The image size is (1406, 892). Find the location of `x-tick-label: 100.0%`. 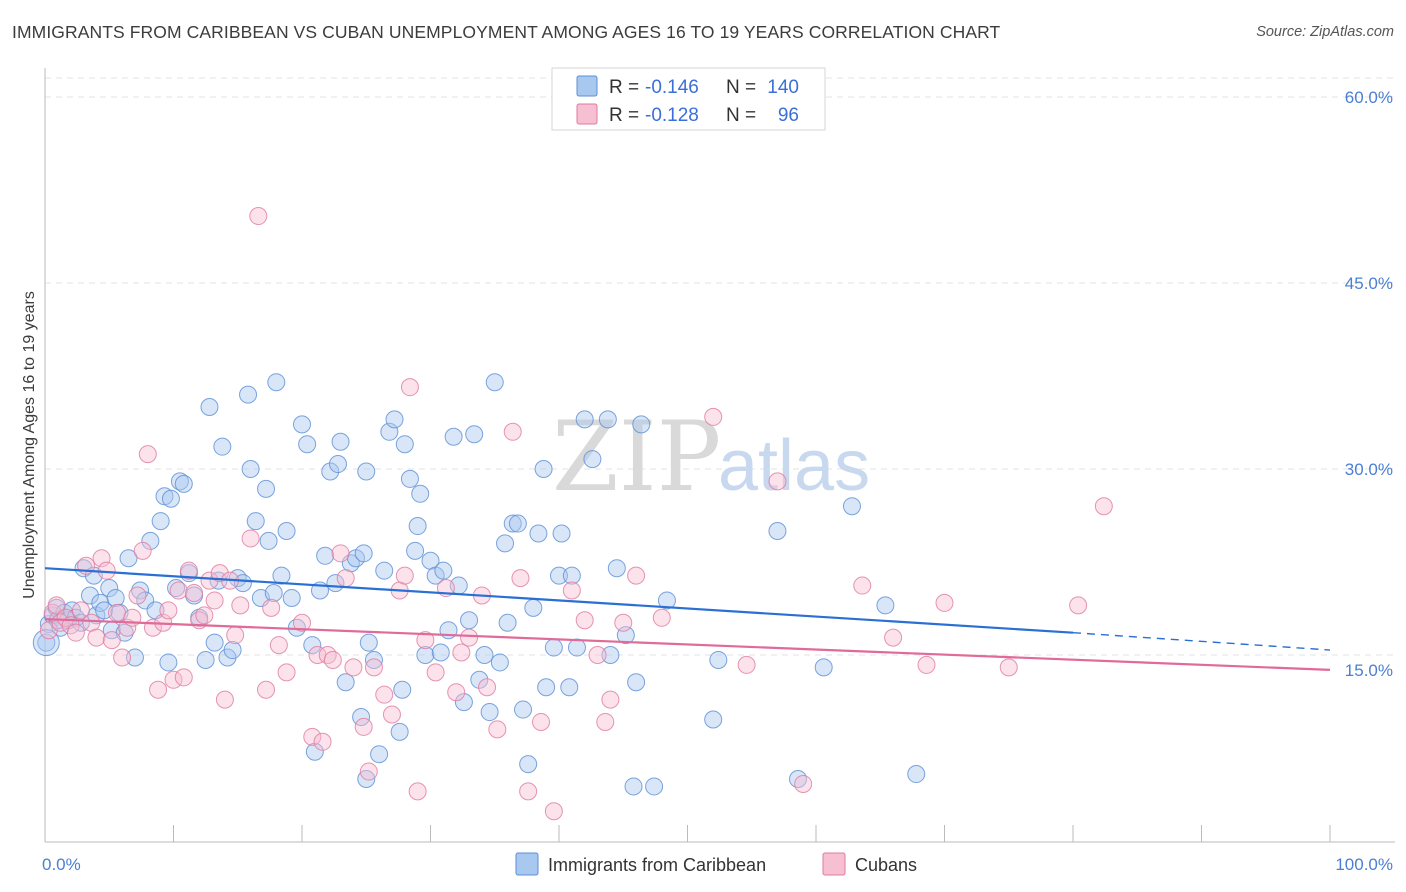

x-tick-label: 100.0% is located at coordinates (1364, 864).